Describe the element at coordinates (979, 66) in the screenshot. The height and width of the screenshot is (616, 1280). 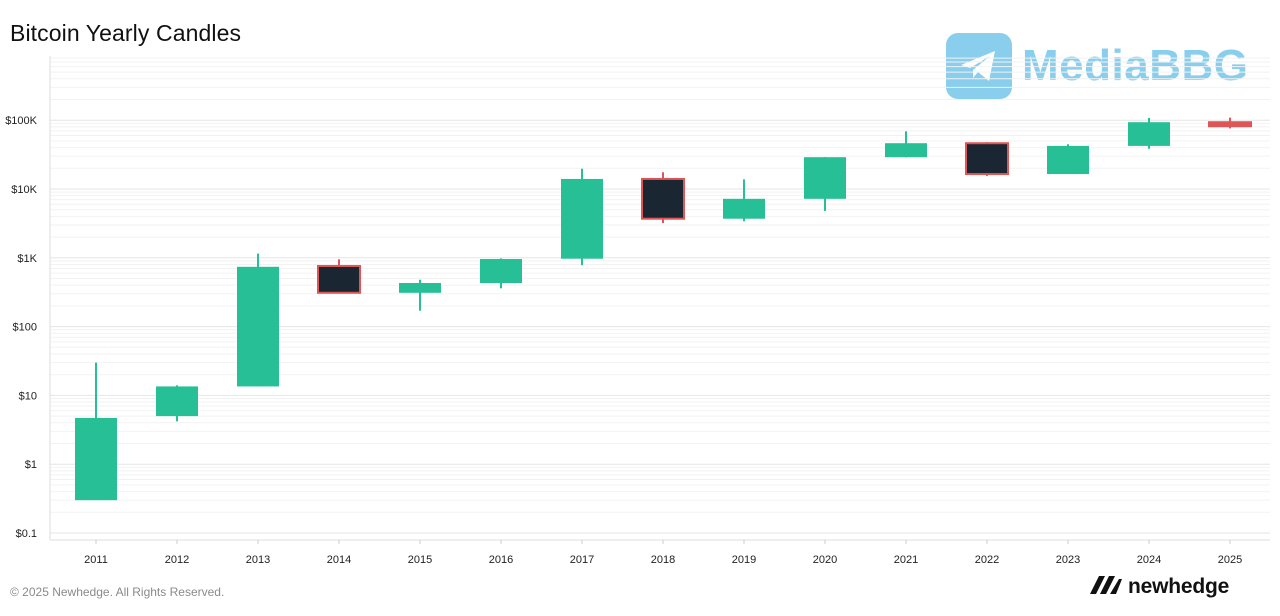
I see `telegram-icon` at that location.